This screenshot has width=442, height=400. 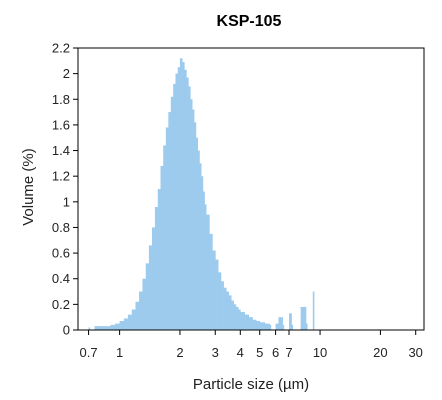 What do you see at coordinates (179, 352) in the screenshot?
I see `x-tick-label-2: 2` at bounding box center [179, 352].